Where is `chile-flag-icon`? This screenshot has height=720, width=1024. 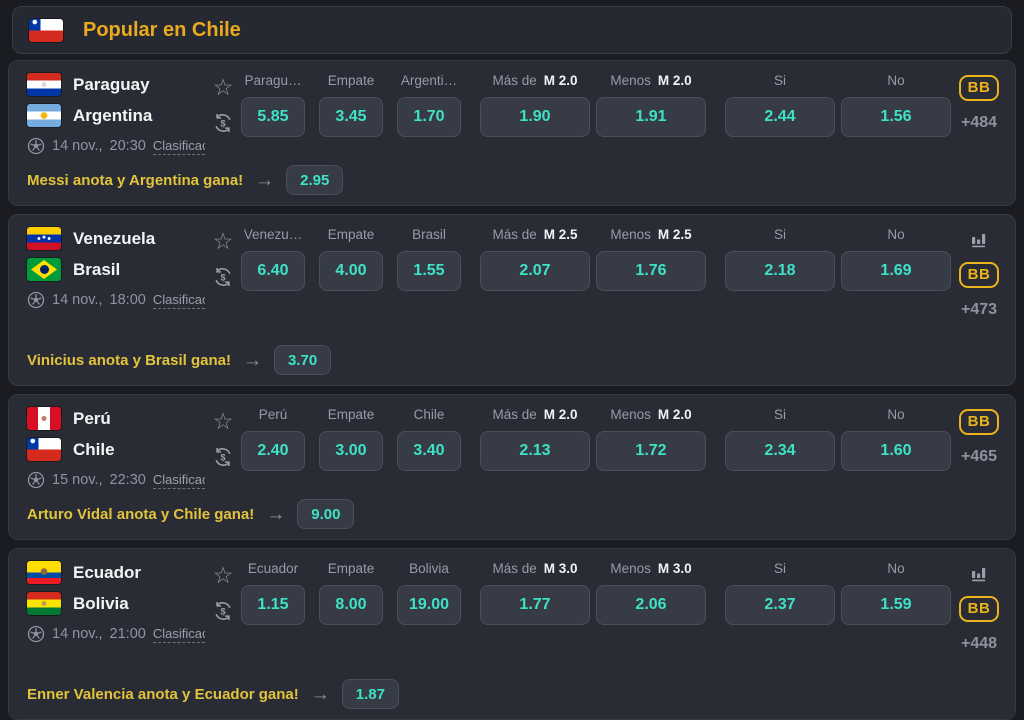
chile-flag-icon is located at coordinates (44, 449).